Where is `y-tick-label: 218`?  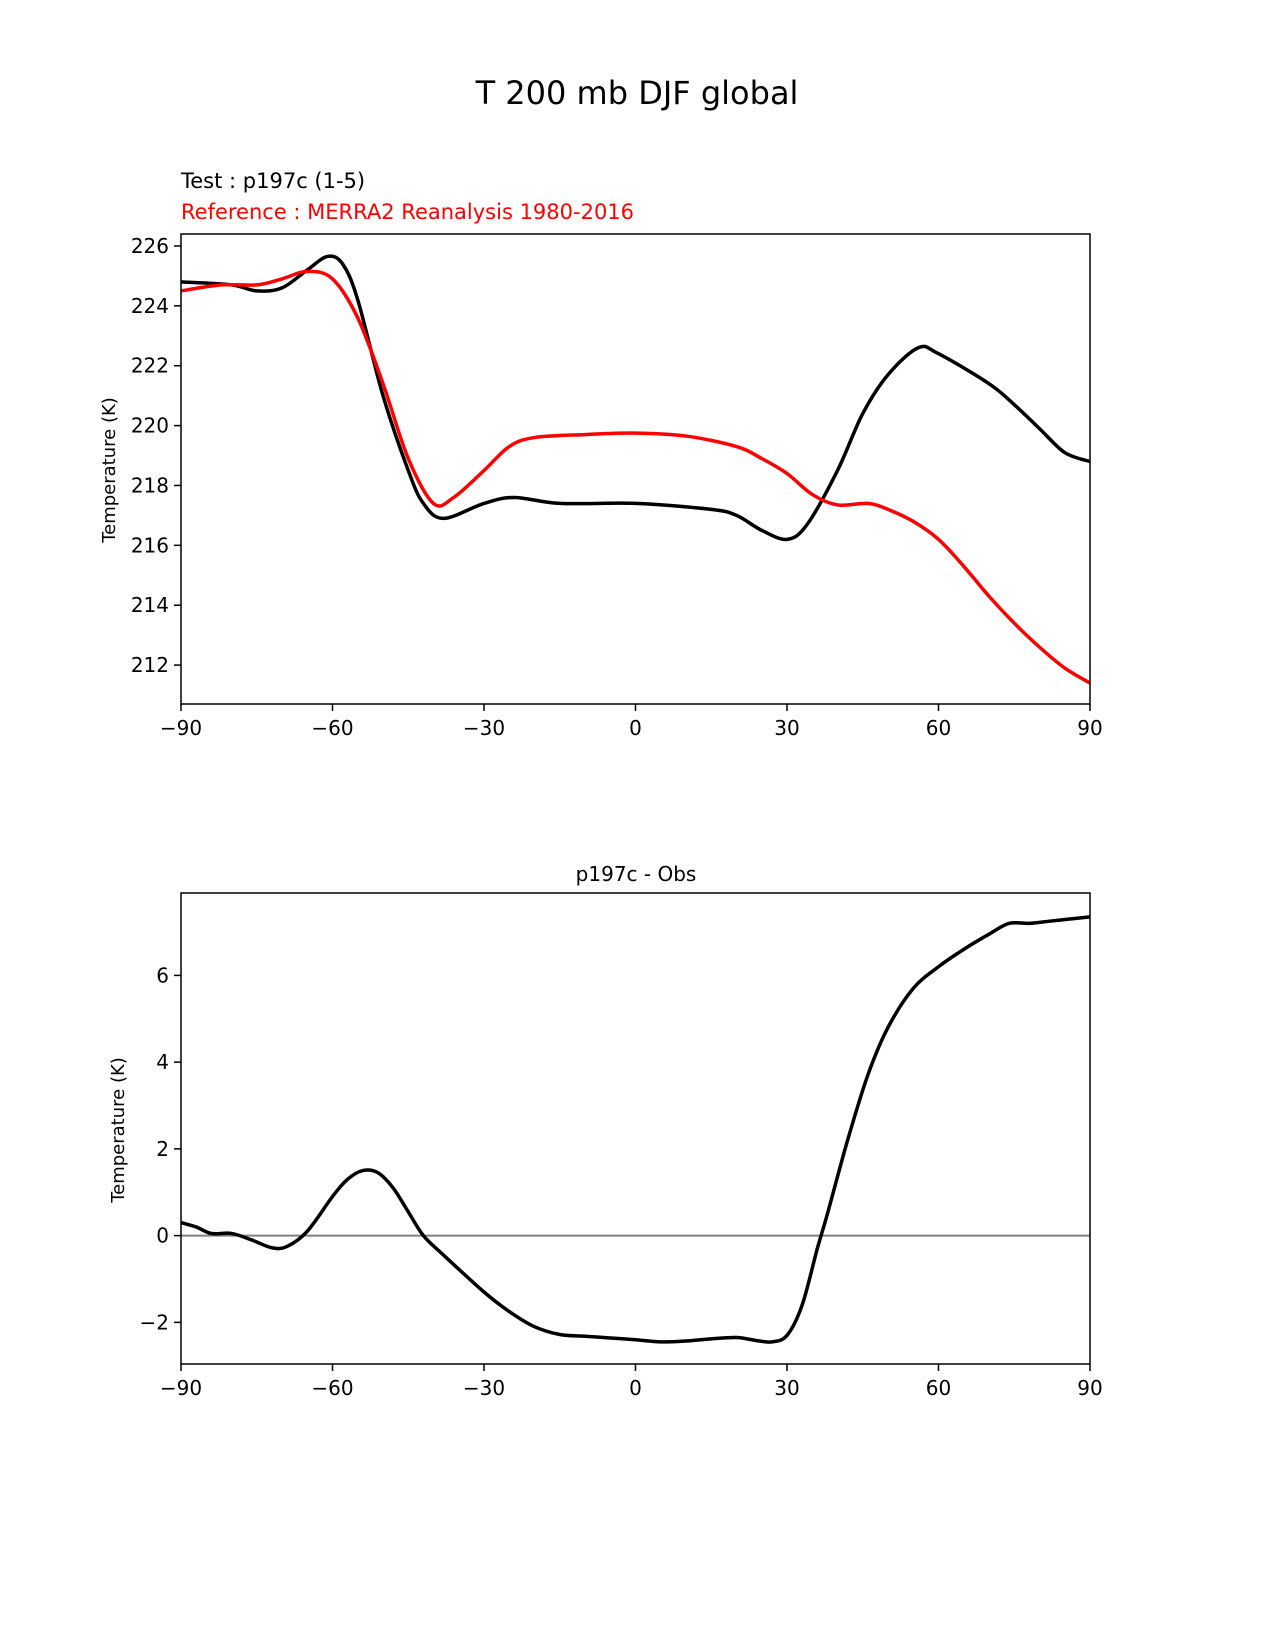 y-tick-label: 218 is located at coordinates (150, 485).